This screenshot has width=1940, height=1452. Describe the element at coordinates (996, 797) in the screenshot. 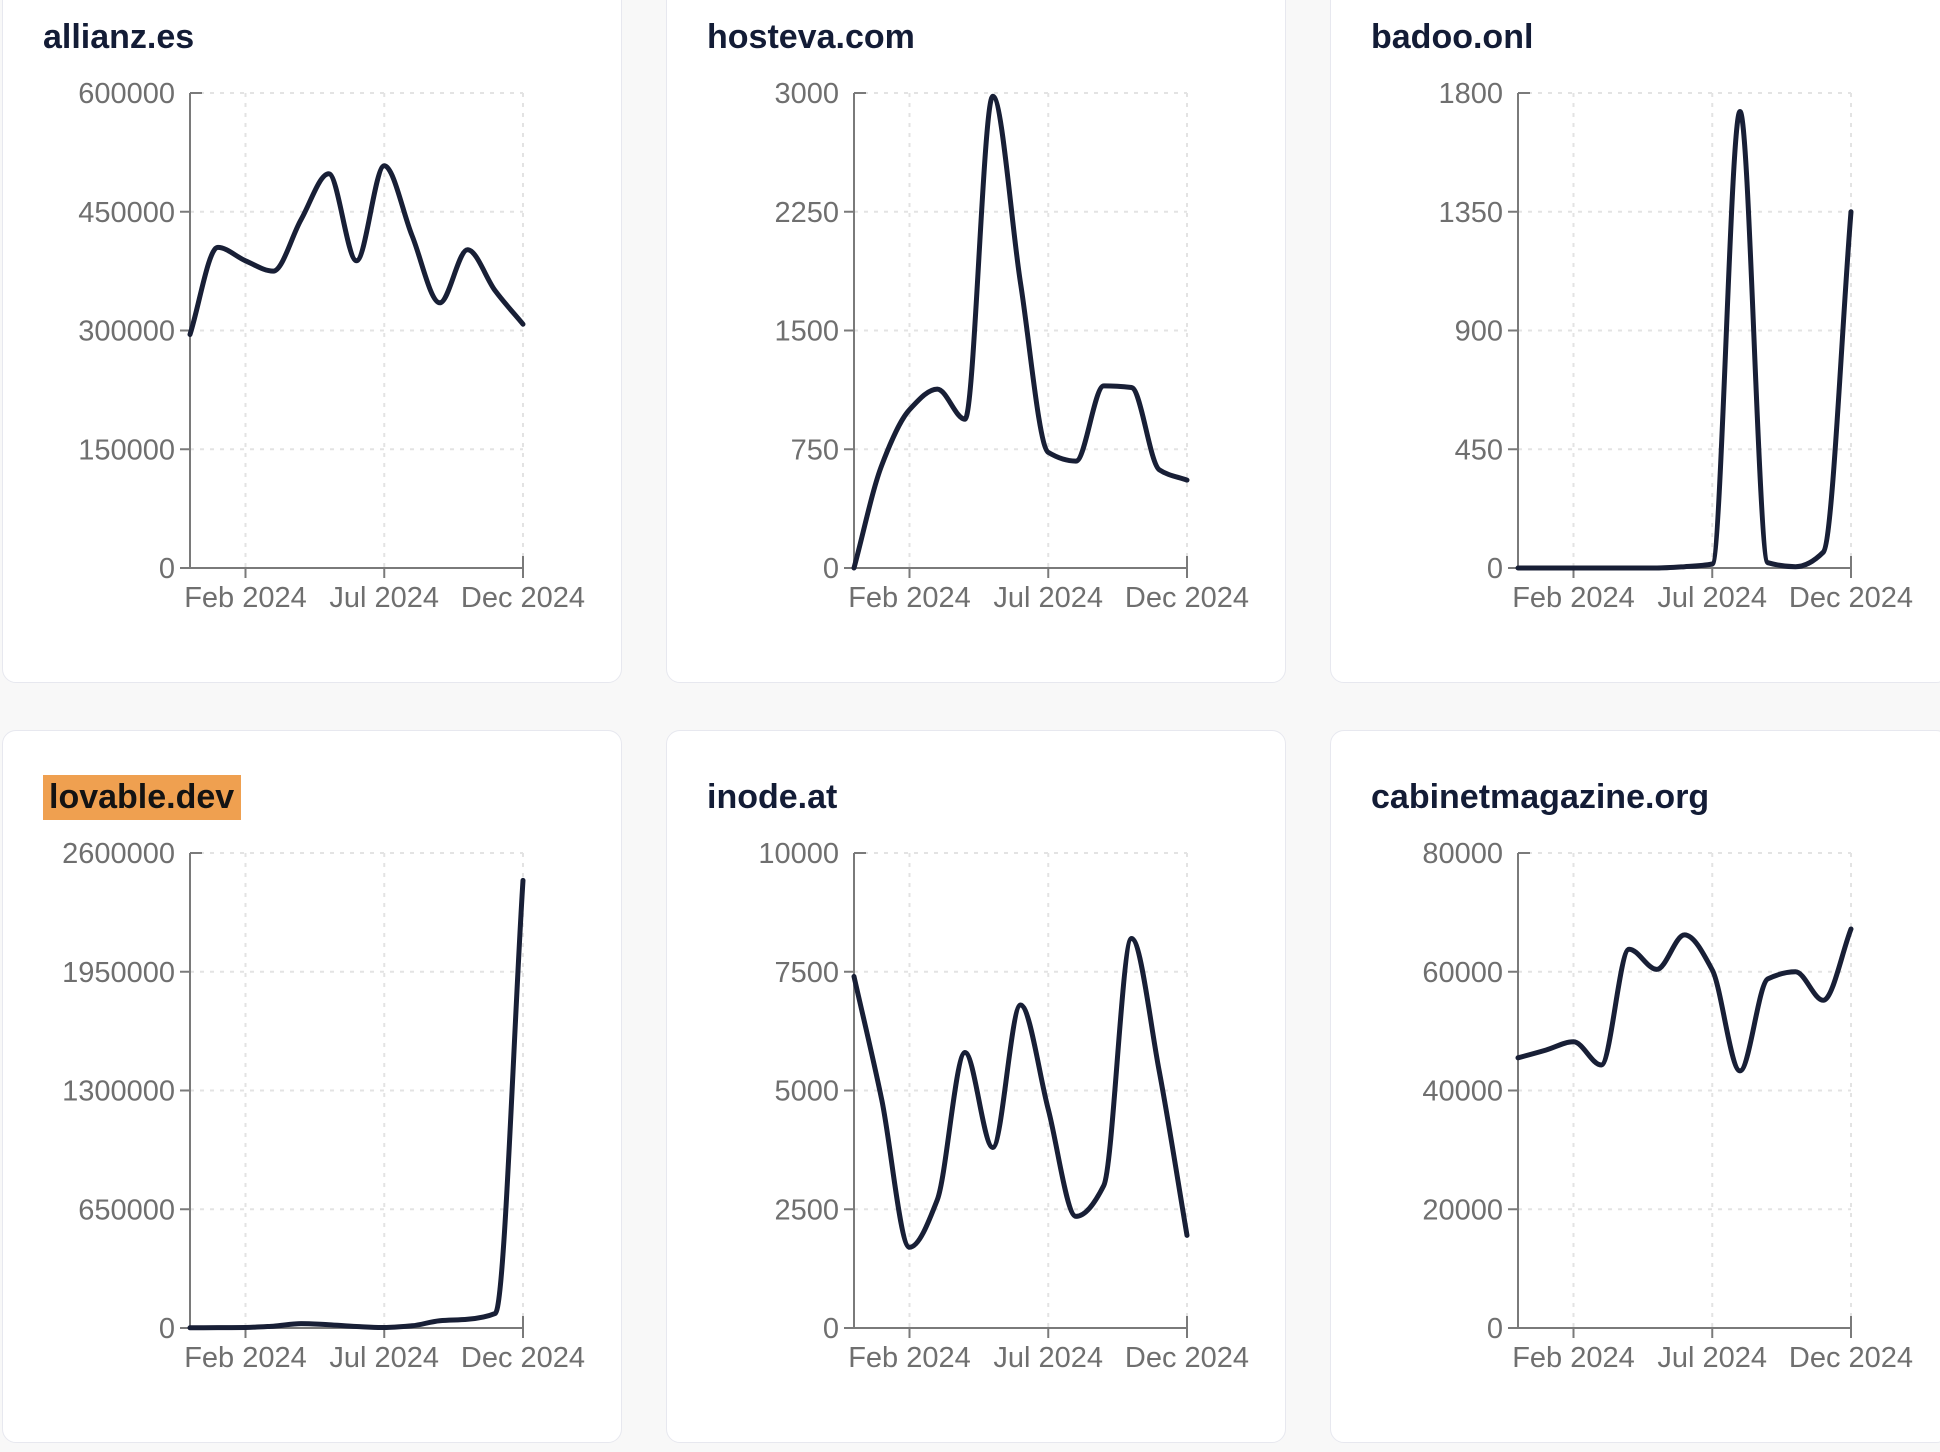

I see `card-title: inode.at` at that location.